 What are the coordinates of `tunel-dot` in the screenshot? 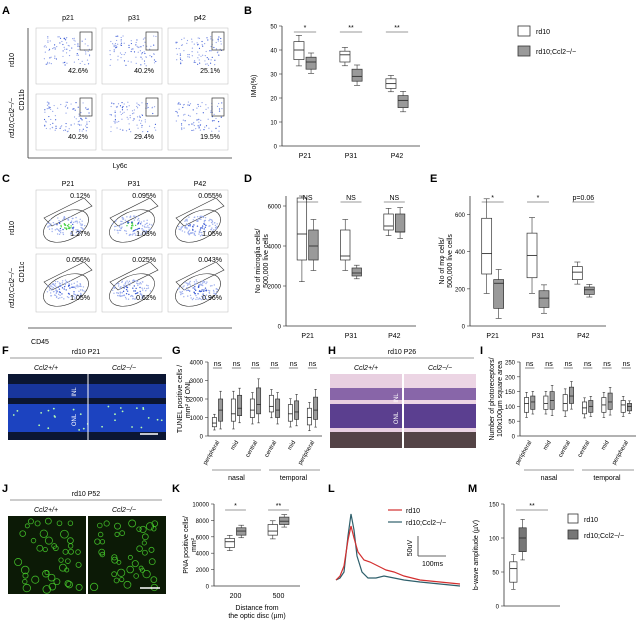 It's located at (122, 411).